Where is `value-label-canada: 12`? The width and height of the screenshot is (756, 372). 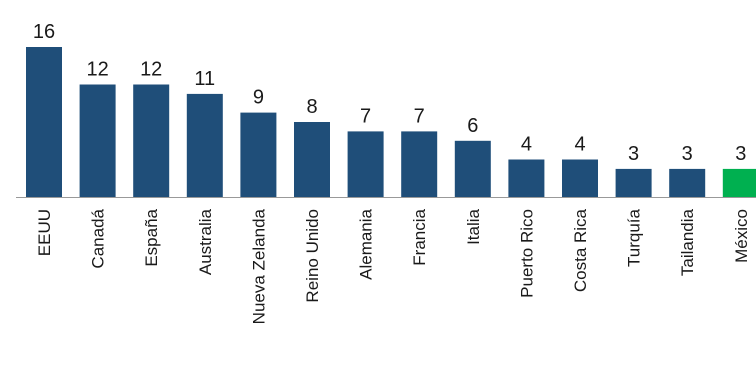
value-label-canada: 12 is located at coordinates (97, 70).